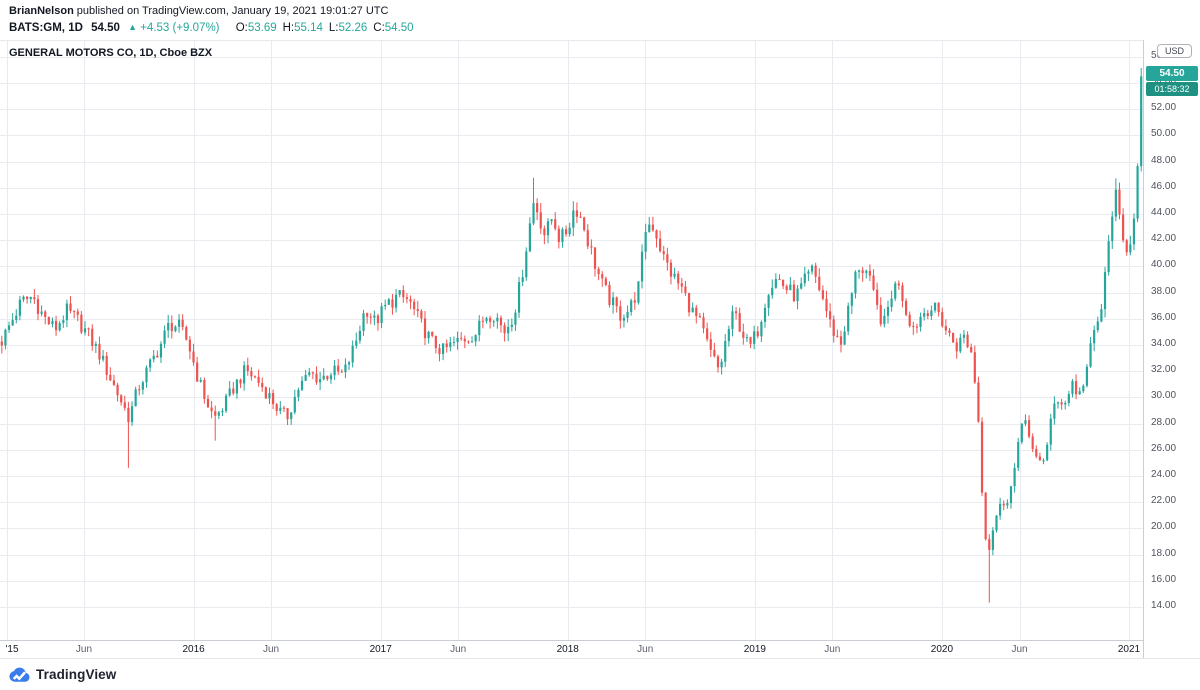 This screenshot has width=1200, height=690. I want to click on bar-countdown-badge: 01:58:32, so click(1172, 89).